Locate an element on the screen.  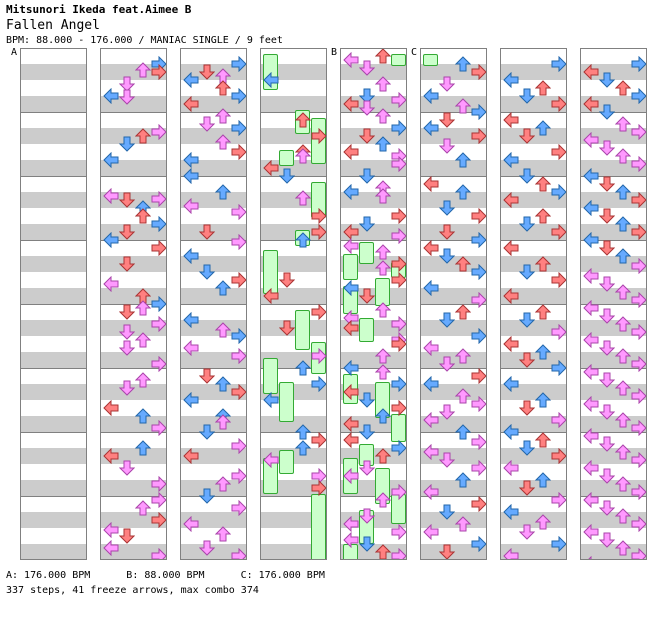
chart-title: Fallen Angel is located at coordinates (53, 25).